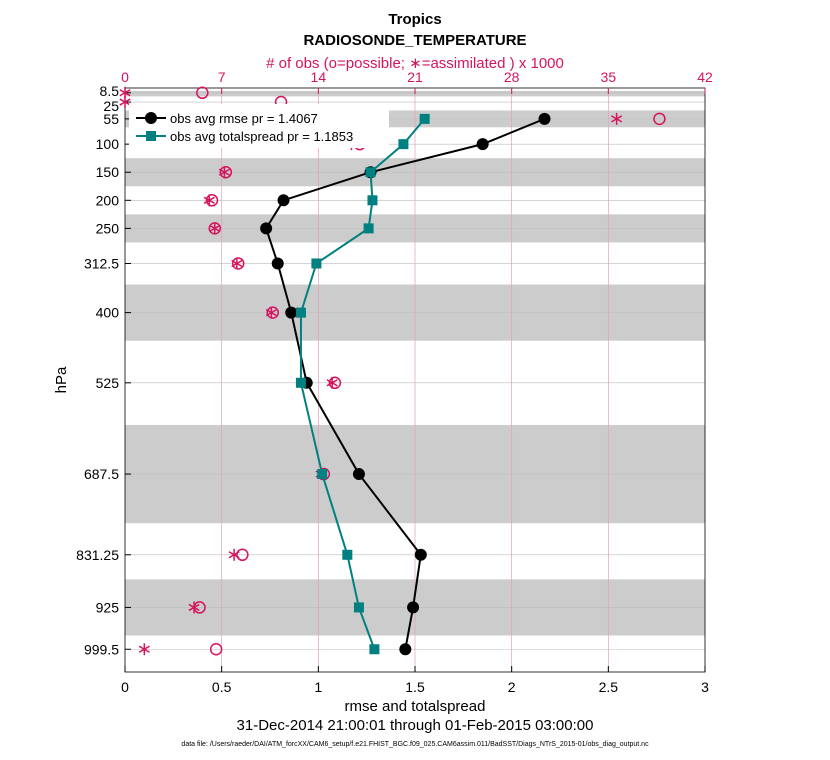 Image resolution: width=830 pixels, height=760 pixels. I want to click on top-tick-label: 7, so click(222, 77).